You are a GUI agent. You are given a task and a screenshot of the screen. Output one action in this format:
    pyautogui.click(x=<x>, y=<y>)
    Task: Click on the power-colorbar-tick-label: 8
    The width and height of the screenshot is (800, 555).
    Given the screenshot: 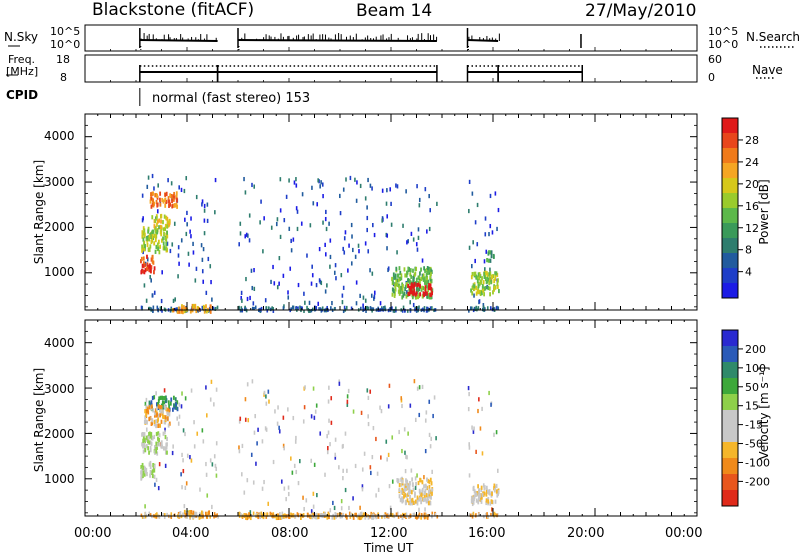 What is the action you would take?
    pyautogui.click(x=748, y=250)
    